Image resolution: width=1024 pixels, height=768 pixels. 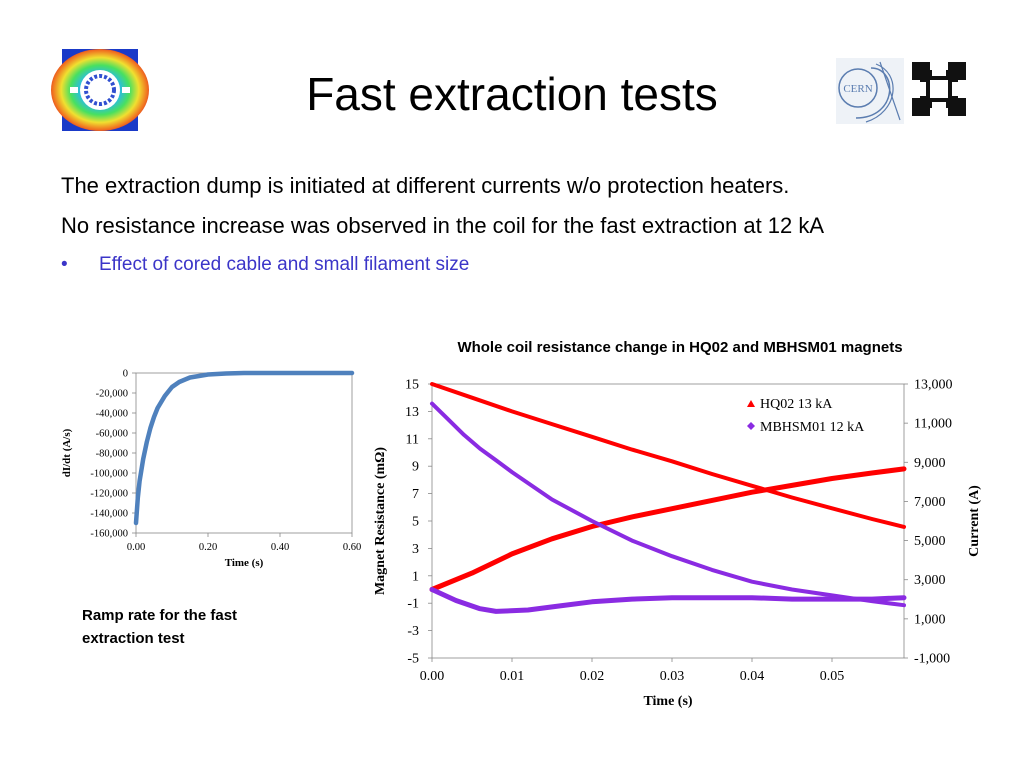 I want to click on y-tick-label: -160,000, so click(x=109, y=534).